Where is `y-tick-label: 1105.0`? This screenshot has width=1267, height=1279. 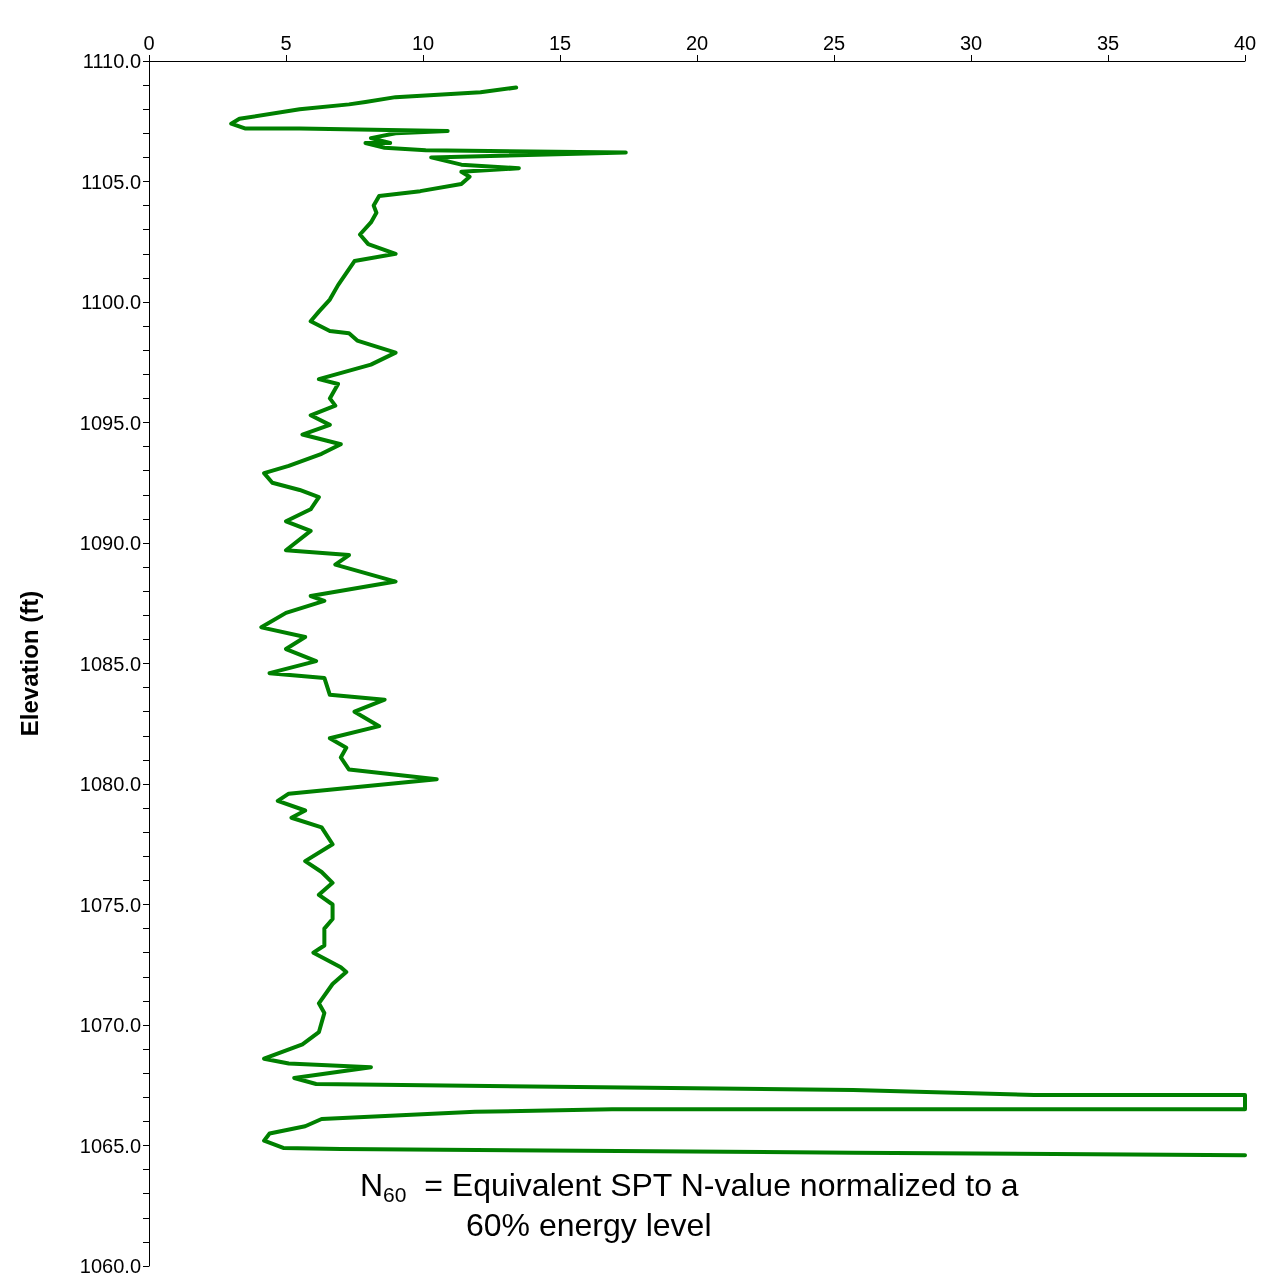 y-tick-label: 1105.0 is located at coordinates (111, 181).